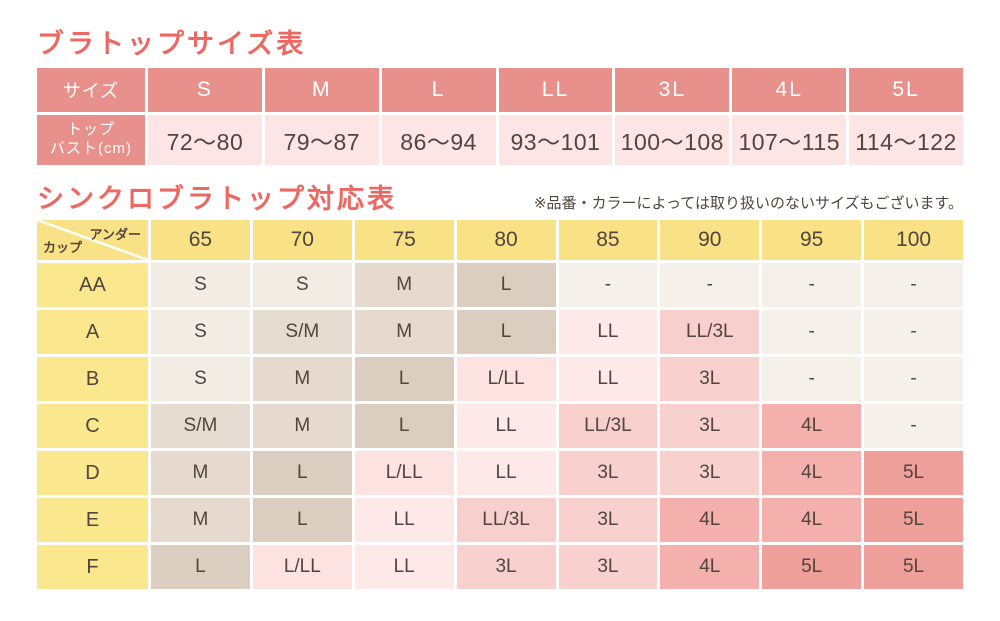 The image size is (1000, 621). Describe the element at coordinates (91, 148) in the screenshot. I see `t1-row-header-line2: バスト(cm)` at that location.